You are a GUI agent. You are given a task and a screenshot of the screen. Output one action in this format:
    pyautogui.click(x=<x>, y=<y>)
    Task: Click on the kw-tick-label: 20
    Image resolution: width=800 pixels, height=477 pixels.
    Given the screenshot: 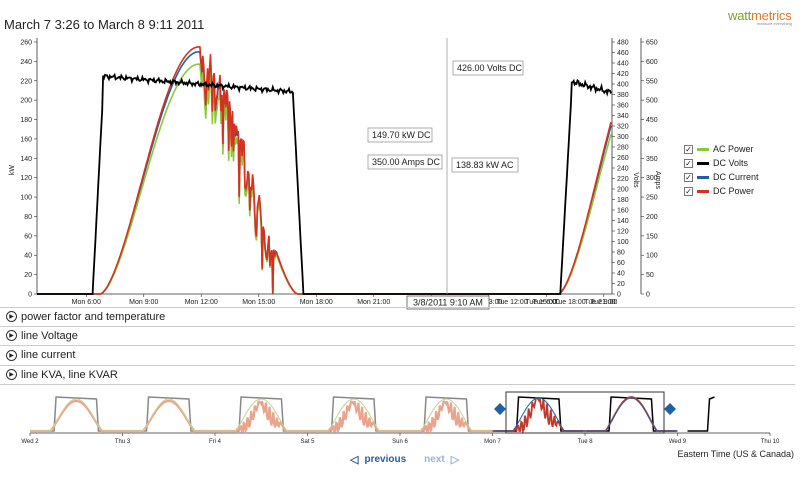 What is the action you would take?
    pyautogui.click(x=28, y=275)
    